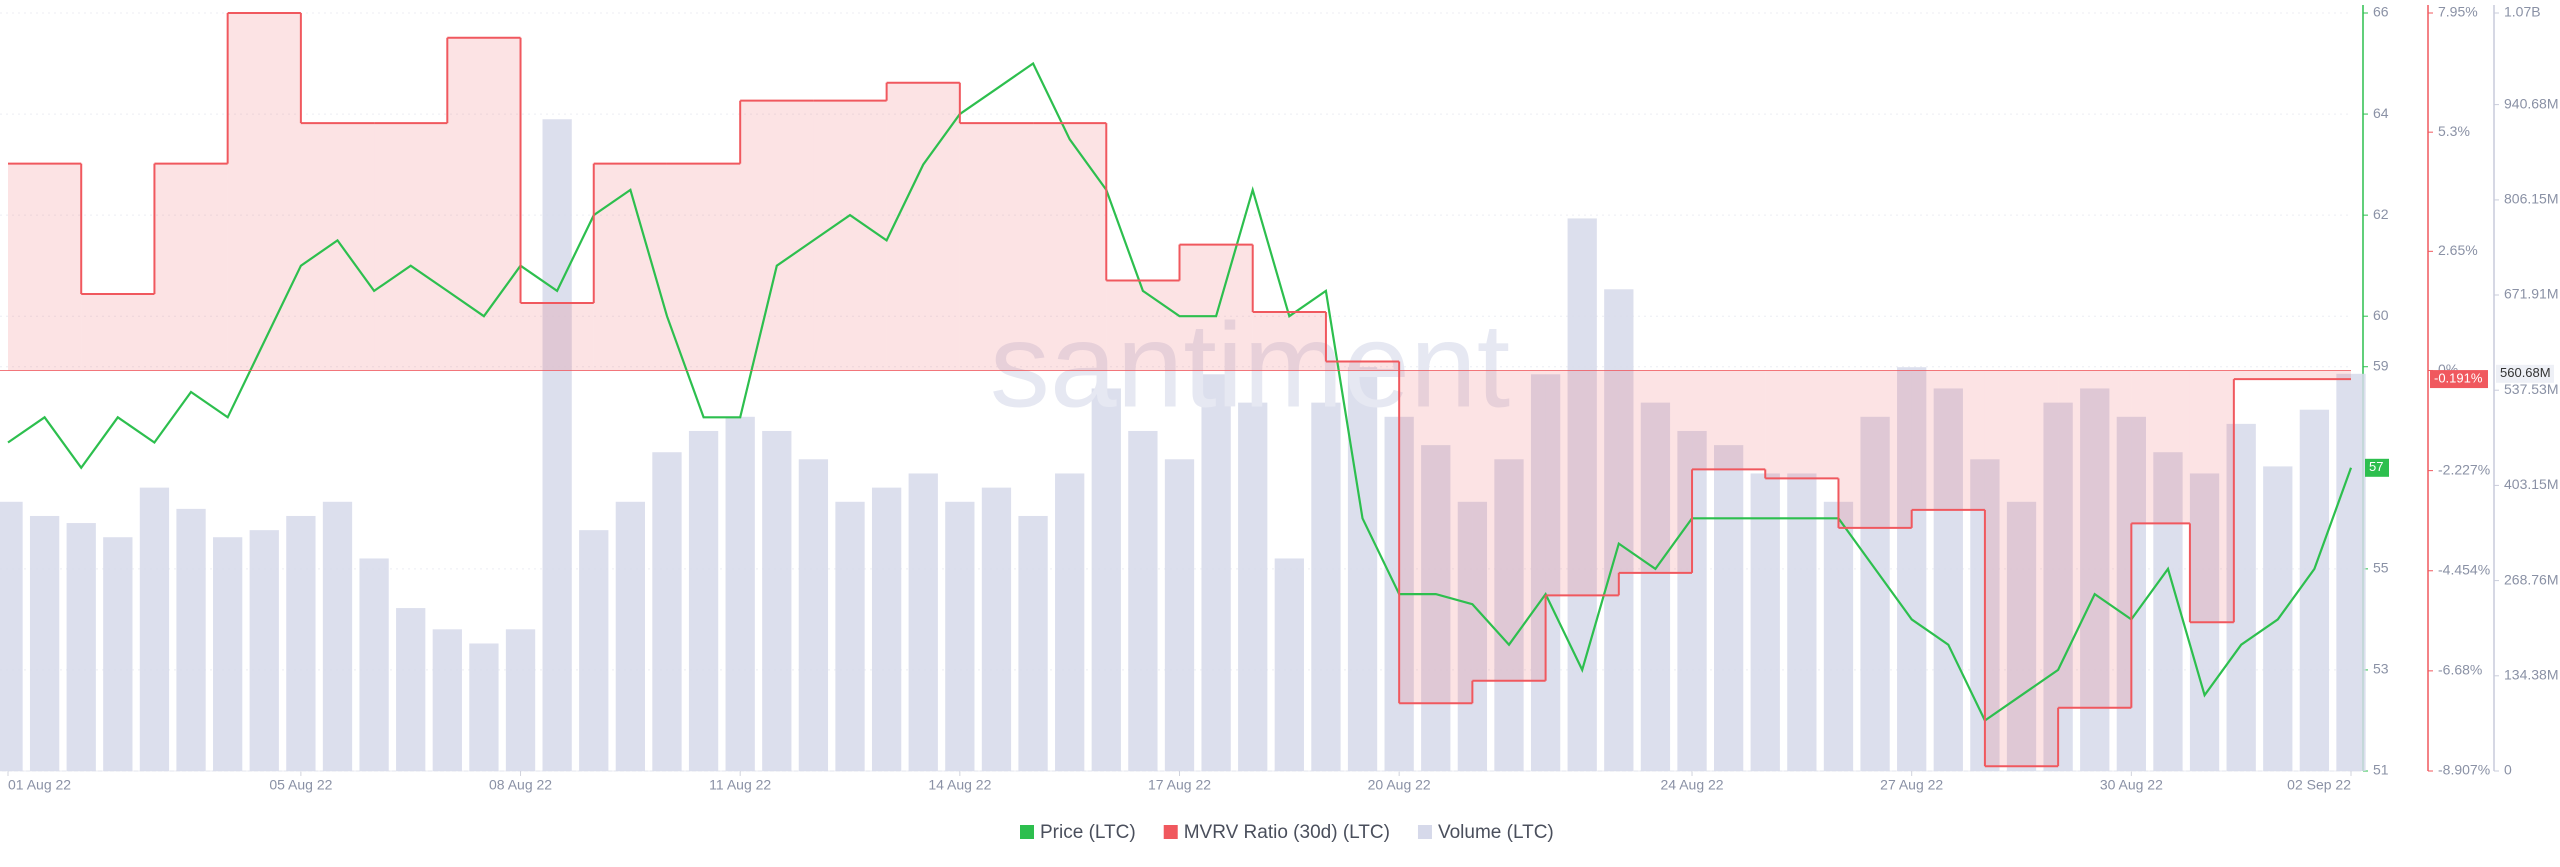  Describe the element at coordinates (1287, 832) in the screenshot. I see `legend-label: MVRV Ratio (30d) (LTC)` at that location.